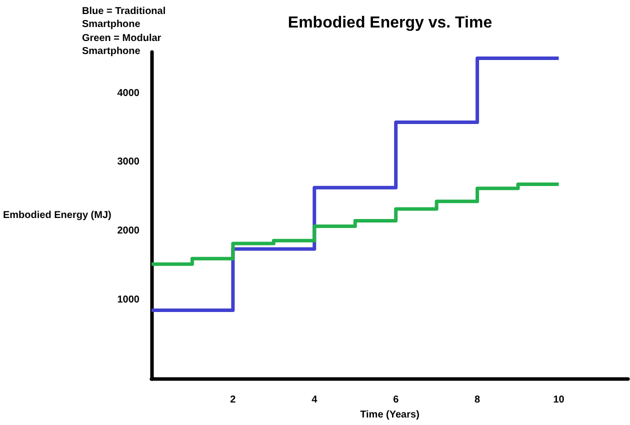 The image size is (630, 425). Describe the element at coordinates (123, 45) in the screenshot. I see `annotation: Green = Modular Smartphone` at that location.